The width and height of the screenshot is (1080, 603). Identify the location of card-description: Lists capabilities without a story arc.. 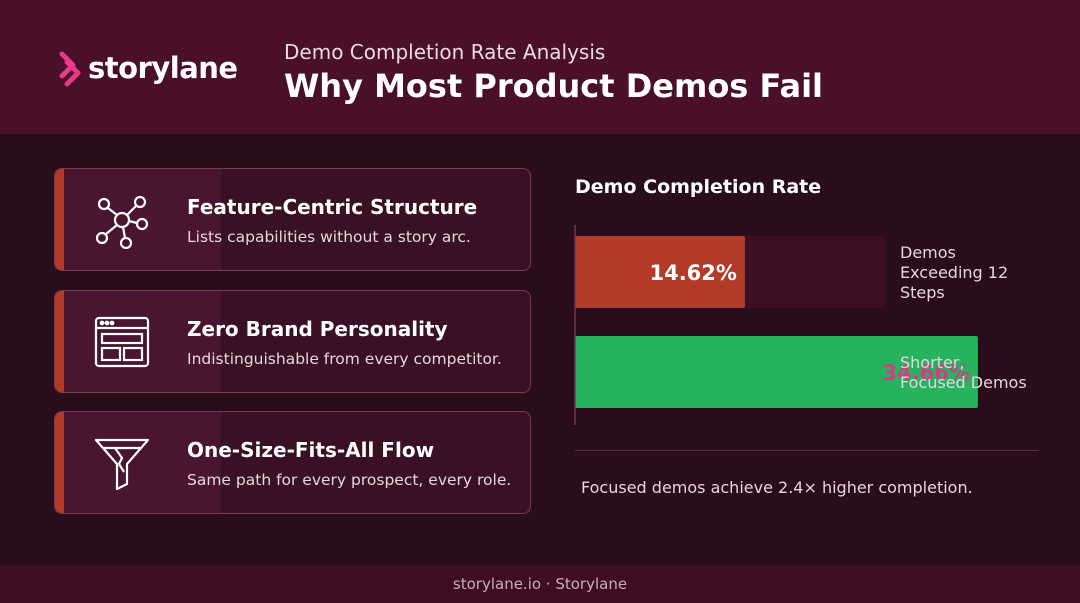
(329, 237).